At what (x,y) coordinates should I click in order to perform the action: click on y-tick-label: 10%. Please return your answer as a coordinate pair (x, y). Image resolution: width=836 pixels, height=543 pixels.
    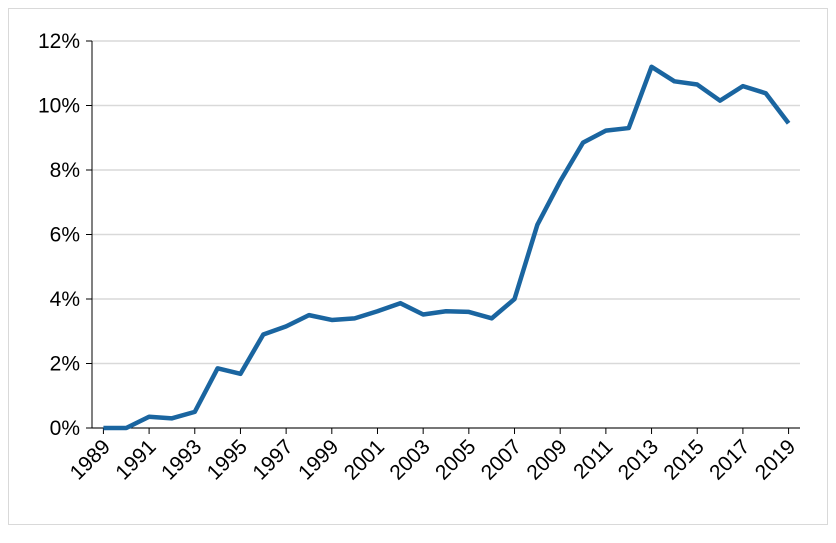
    Looking at the image, I should click on (59, 106).